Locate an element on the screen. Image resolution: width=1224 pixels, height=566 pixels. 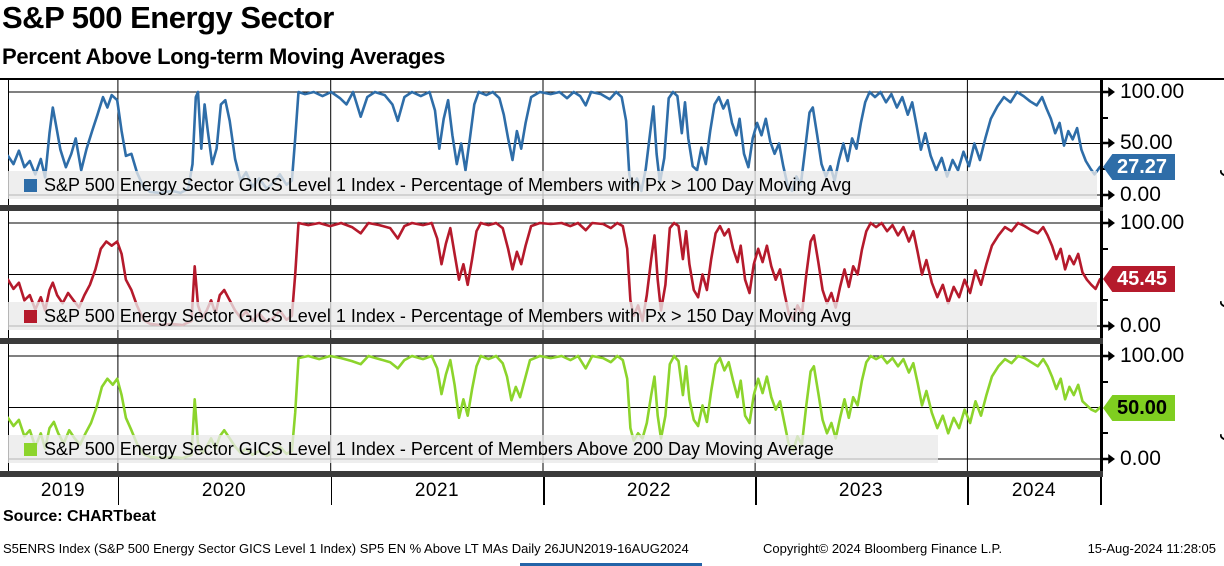
source-line: Source: CHARTbeat is located at coordinates (79, 516).